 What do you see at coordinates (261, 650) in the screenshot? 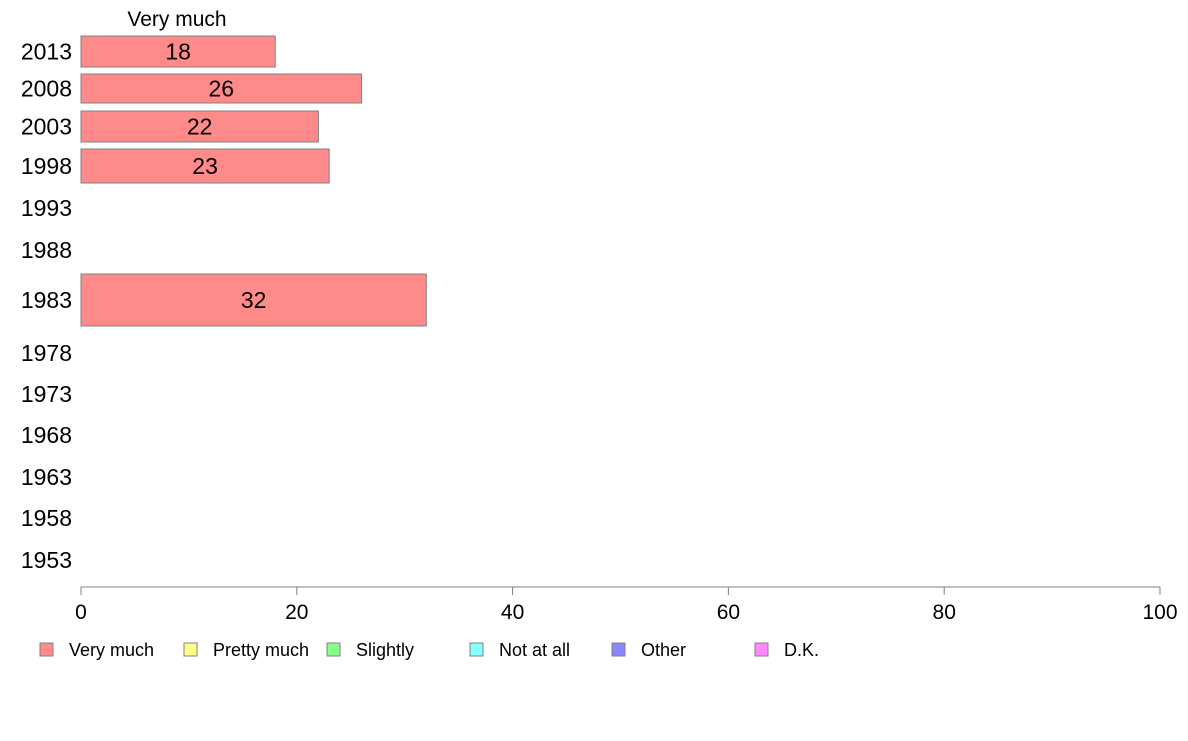
I see `legend-label: Pretty much` at bounding box center [261, 650].